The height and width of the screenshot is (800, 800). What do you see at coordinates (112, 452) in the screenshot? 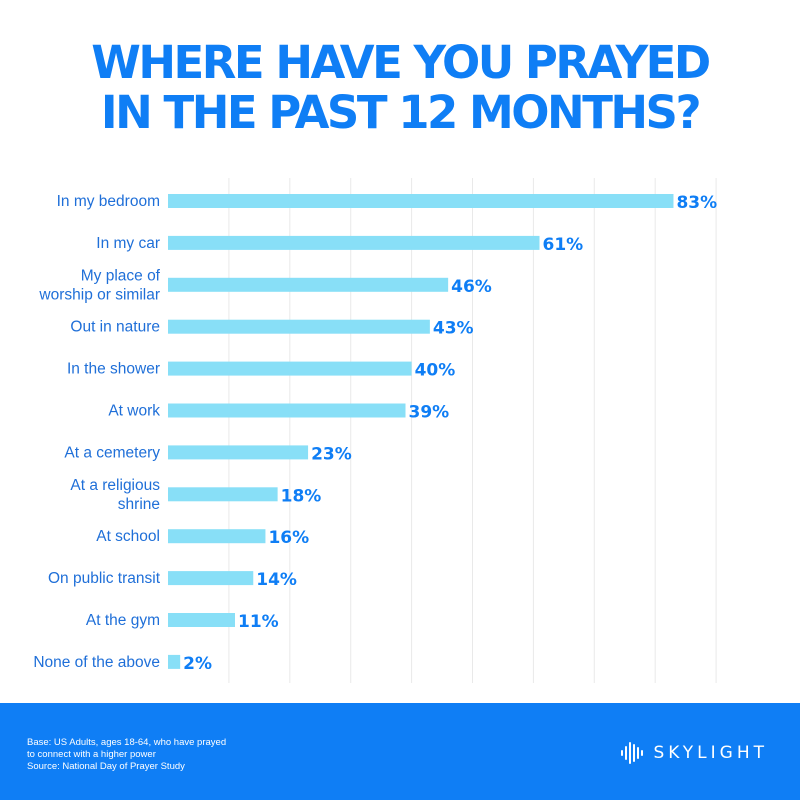
I see `category-label: At a cemetery` at bounding box center [112, 452].